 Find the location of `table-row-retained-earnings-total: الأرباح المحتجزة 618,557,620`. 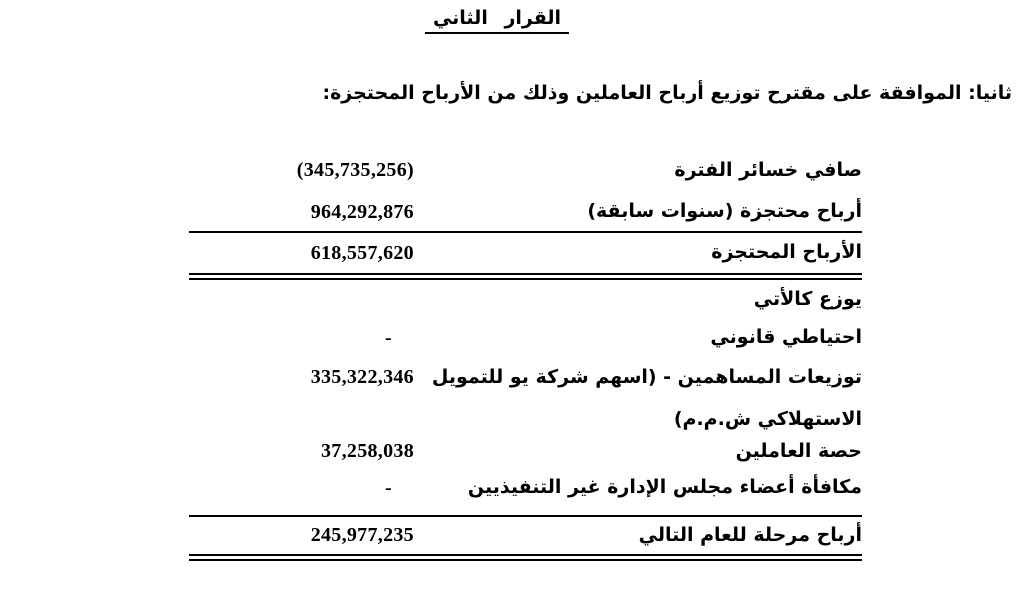

table-row-retained-earnings-total: الأرباح المحتجزة 618,557,620 is located at coordinates (525, 253).